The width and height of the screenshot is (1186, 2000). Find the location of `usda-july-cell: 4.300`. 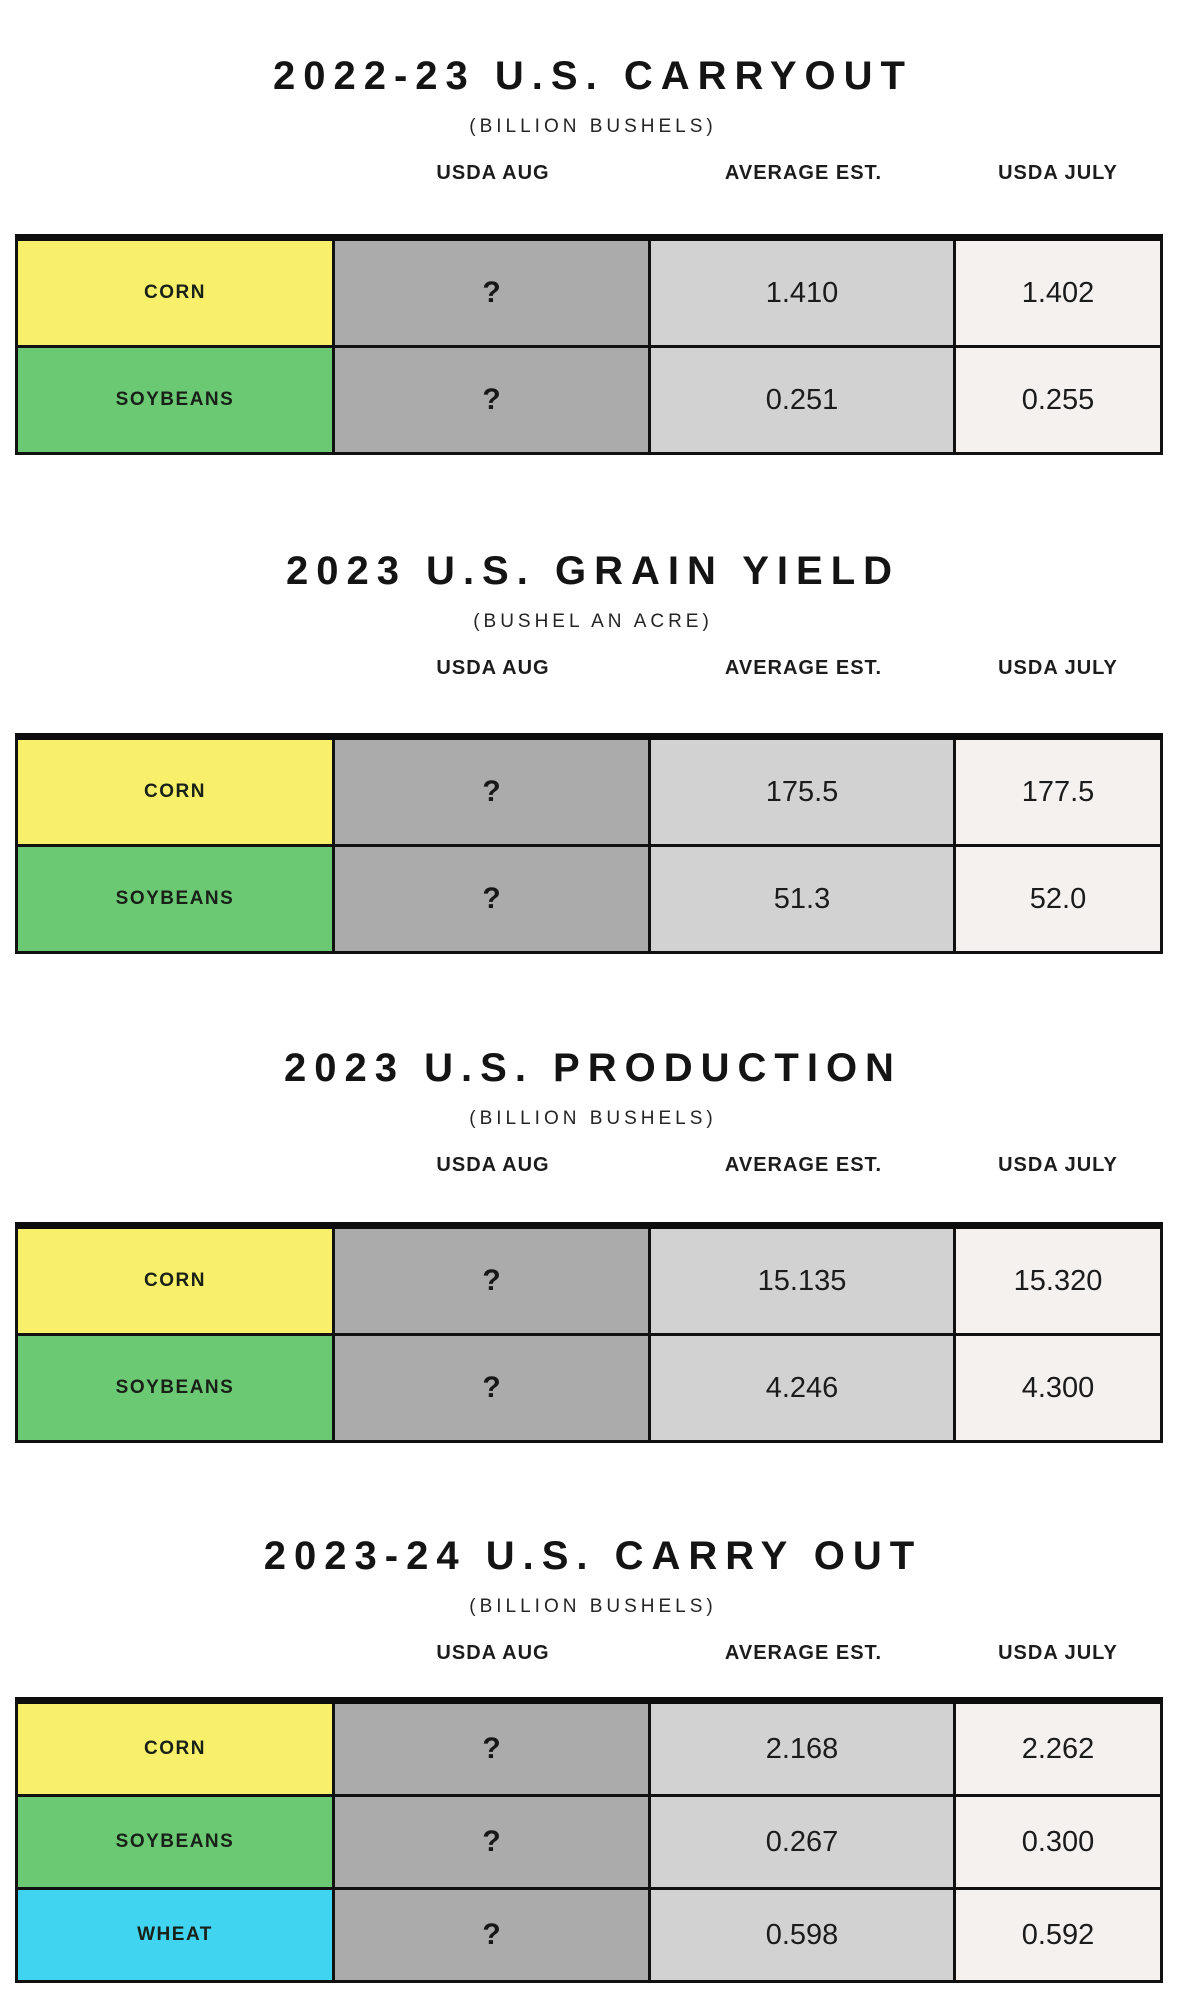

usda-july-cell: 4.300 is located at coordinates (1058, 1388).